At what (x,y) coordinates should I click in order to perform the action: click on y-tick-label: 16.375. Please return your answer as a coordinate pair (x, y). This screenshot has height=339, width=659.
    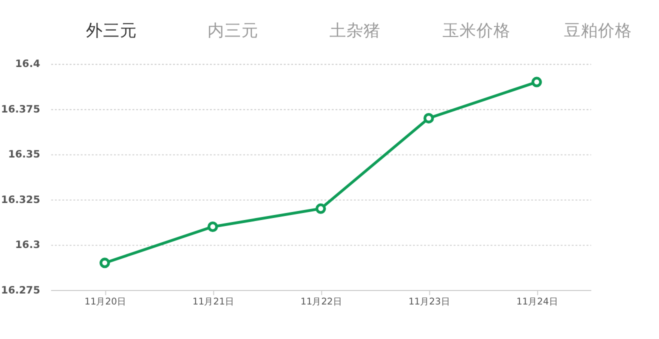
    Looking at the image, I should click on (20, 110).